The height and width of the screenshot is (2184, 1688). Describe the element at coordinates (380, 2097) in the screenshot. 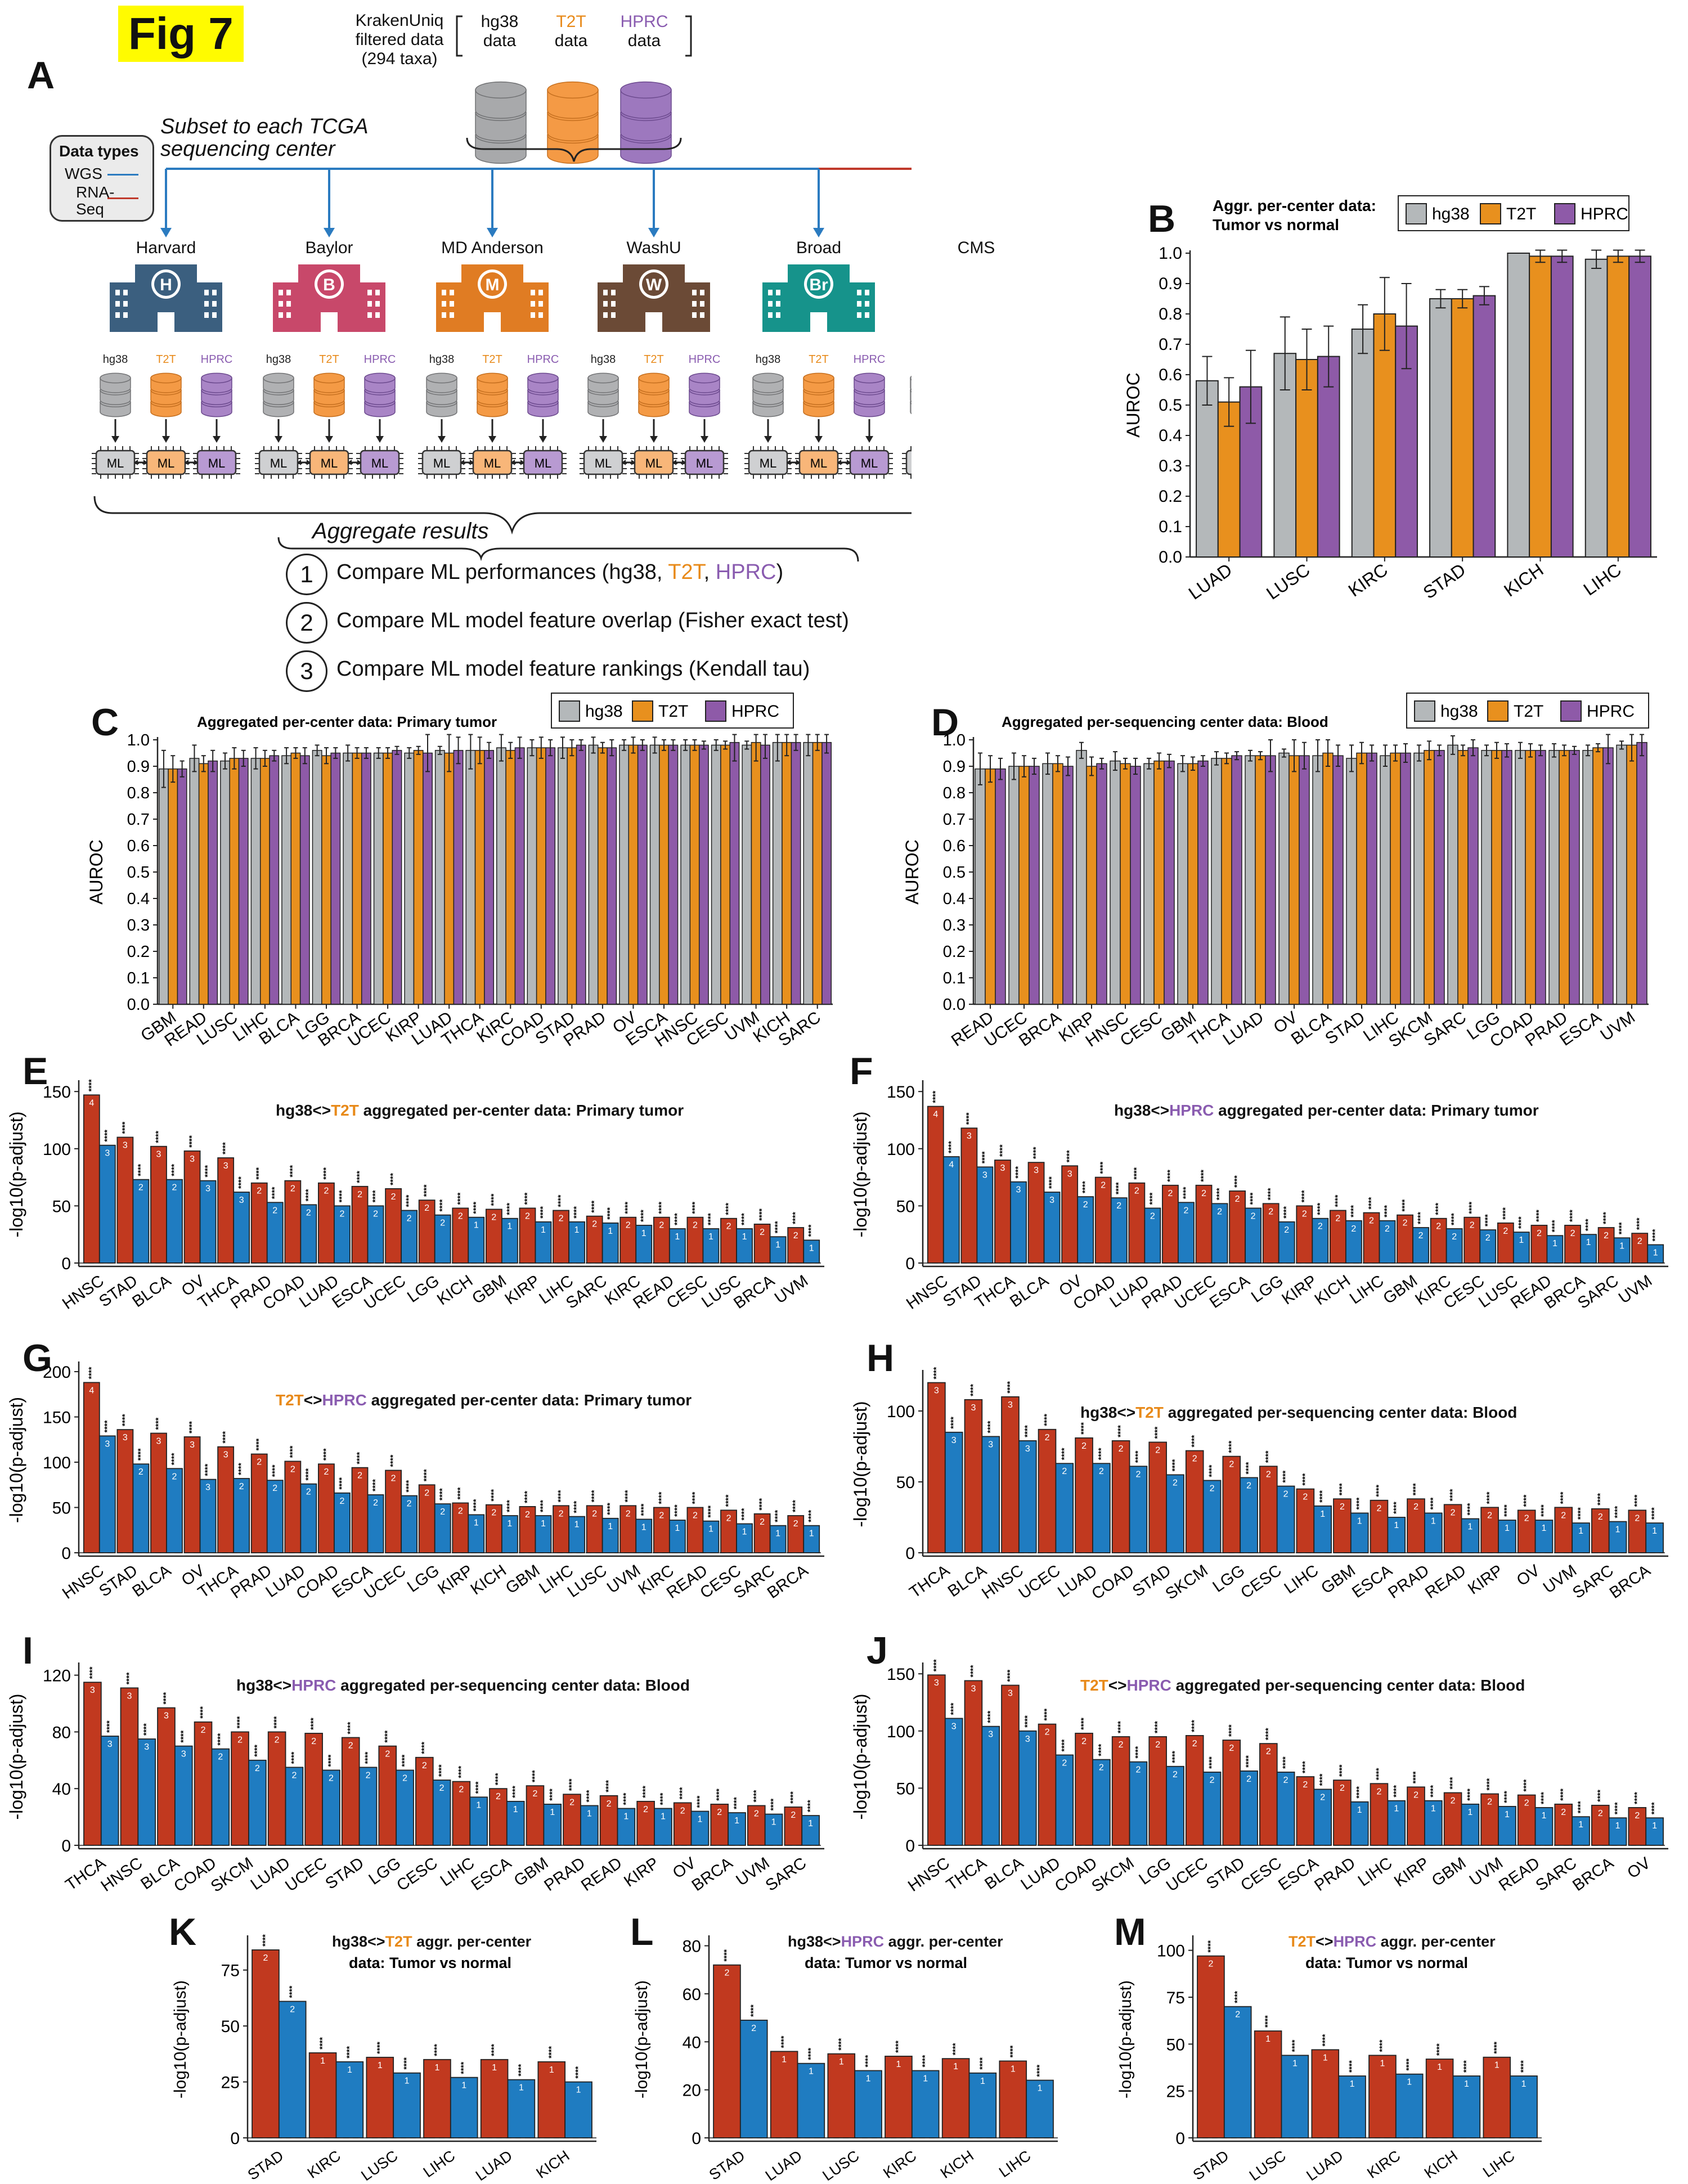

I see `red-bar-lusc` at that location.